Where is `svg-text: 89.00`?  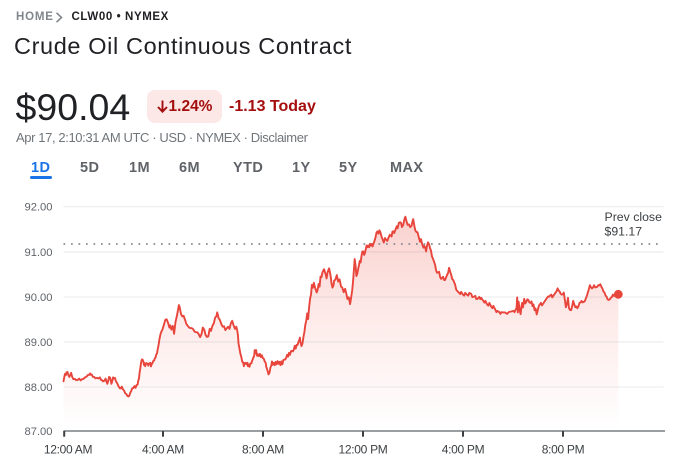 svg-text: 89.00 is located at coordinates (39, 343).